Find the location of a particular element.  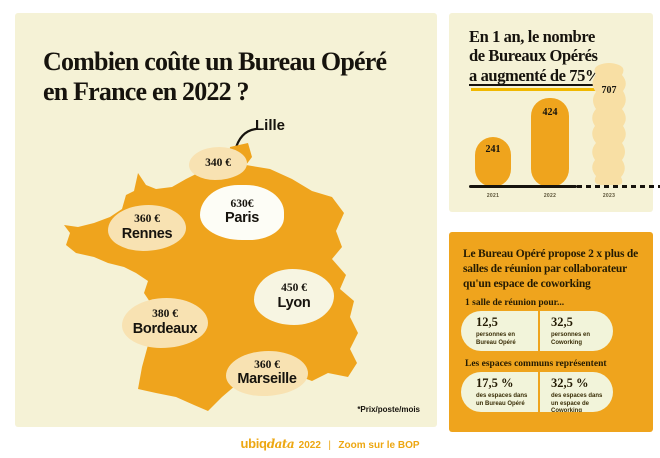

common-spaces-section-label: Les espaces communs représentent is located at coordinates (536, 364).